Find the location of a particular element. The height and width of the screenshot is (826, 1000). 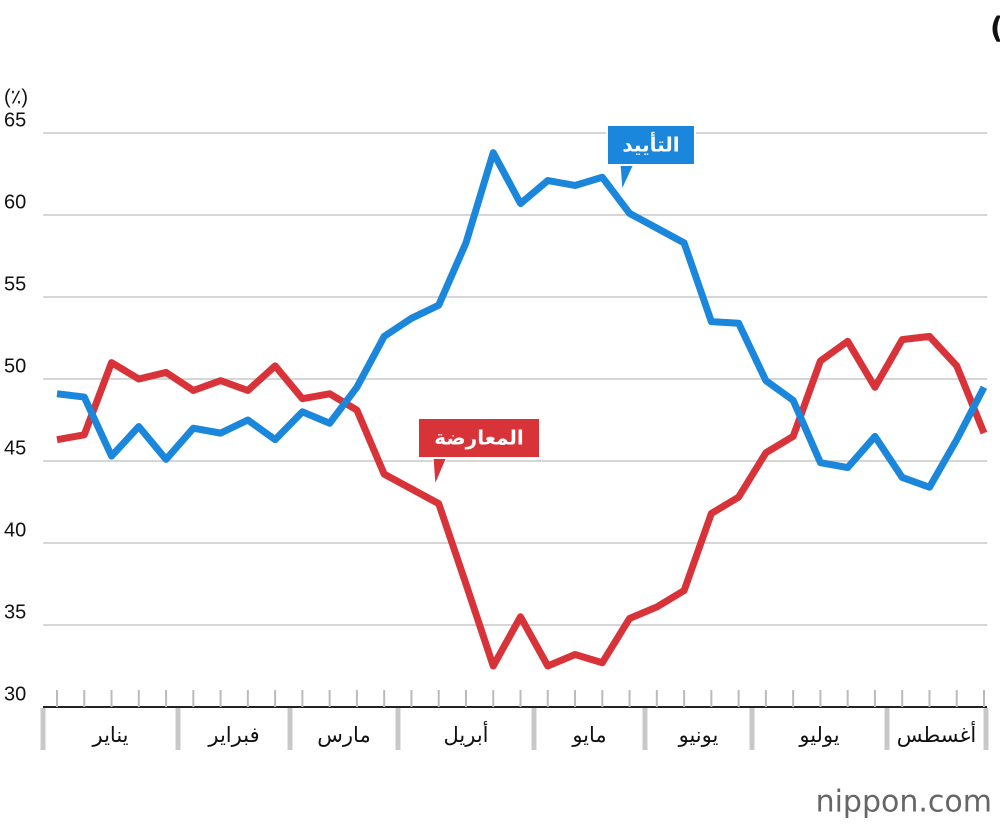

y-tick-label: 30 is located at coordinates (15, 694).